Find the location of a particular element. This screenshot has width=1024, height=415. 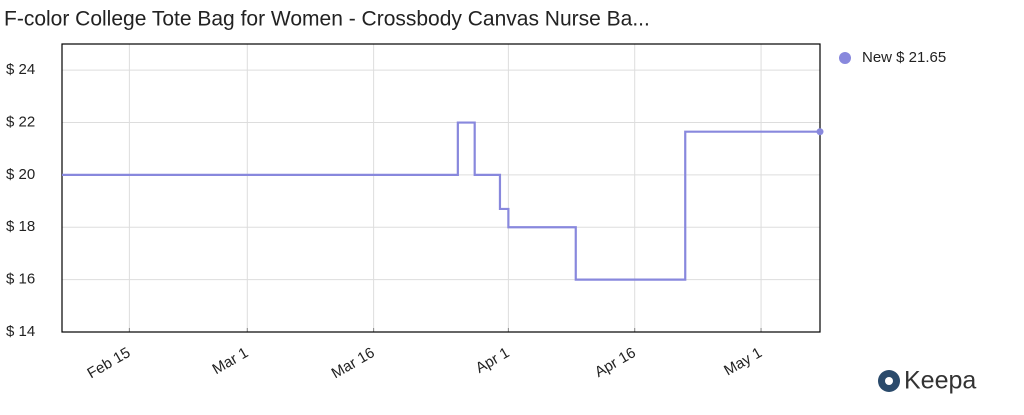

x-tick-label: Apr 1 is located at coordinates (493, 360).